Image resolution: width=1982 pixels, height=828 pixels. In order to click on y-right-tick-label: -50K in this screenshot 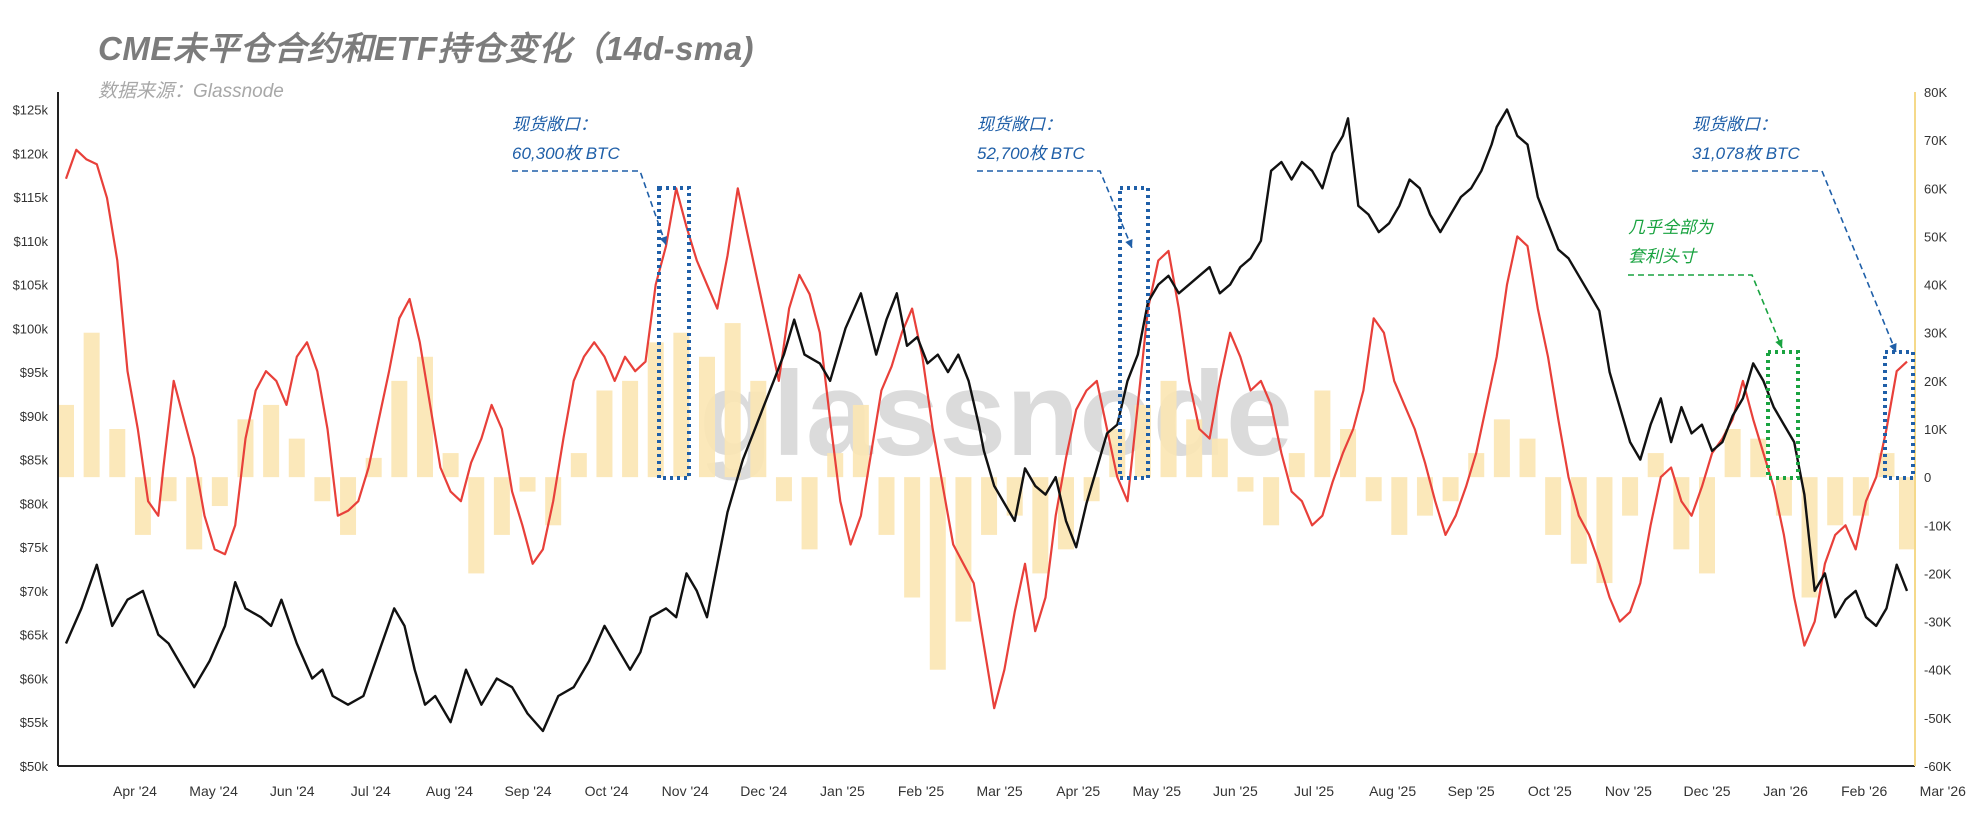, I will do `click(1938, 718)`.